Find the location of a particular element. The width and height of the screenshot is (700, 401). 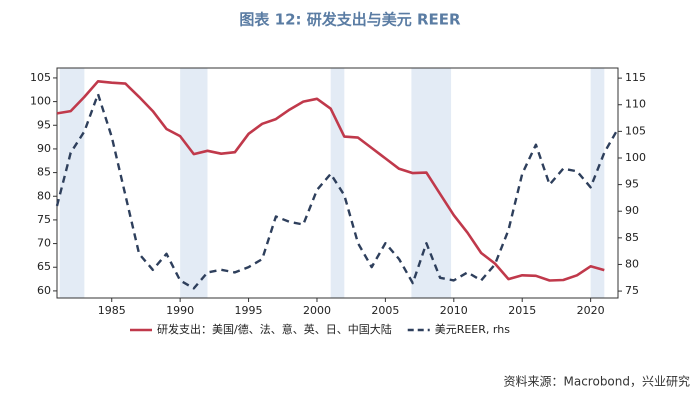

legend-label: 美元REER, rhs is located at coordinates (472, 329).